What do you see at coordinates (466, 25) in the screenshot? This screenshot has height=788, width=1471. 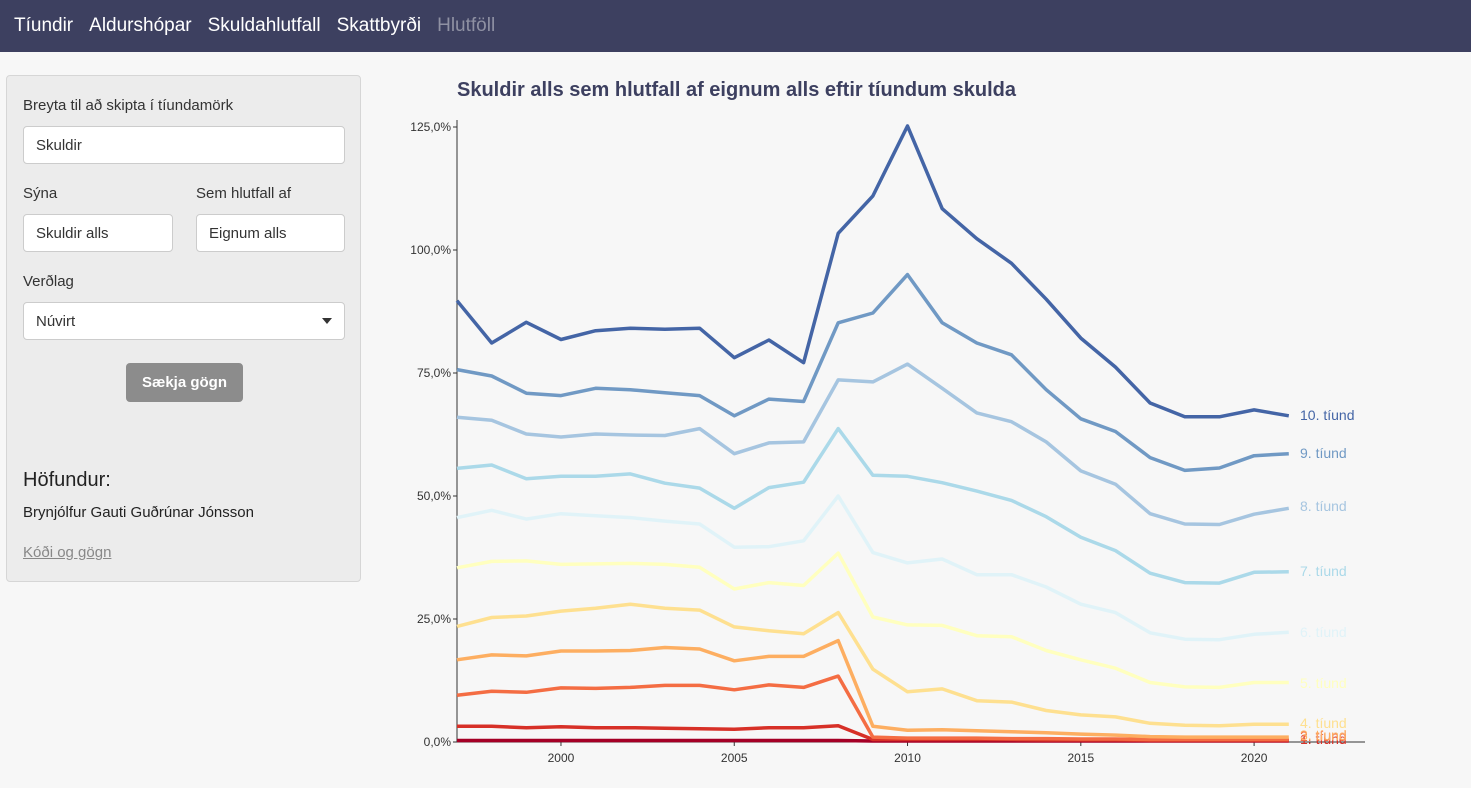 I see `nav-hlutfoll: Hlutföll` at bounding box center [466, 25].